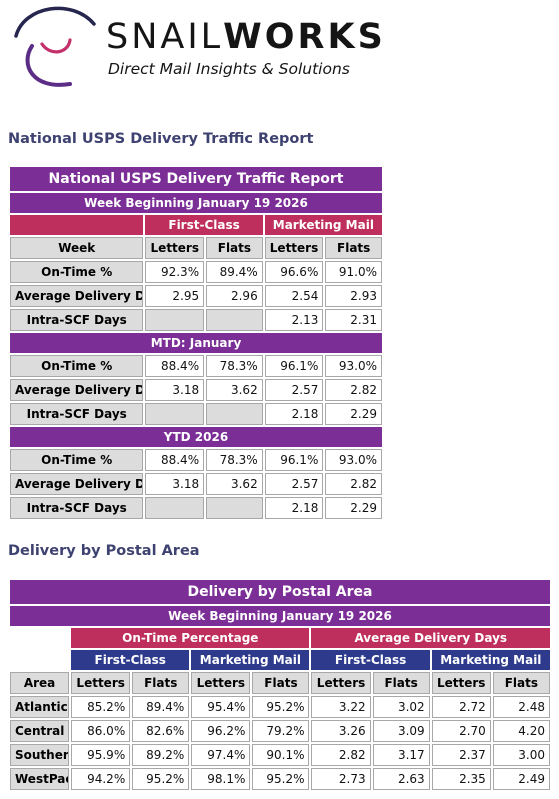 The width and height of the screenshot is (559, 799). Describe the element at coordinates (221, 755) in the screenshot. I see `data-cell: 97.4%` at that location.